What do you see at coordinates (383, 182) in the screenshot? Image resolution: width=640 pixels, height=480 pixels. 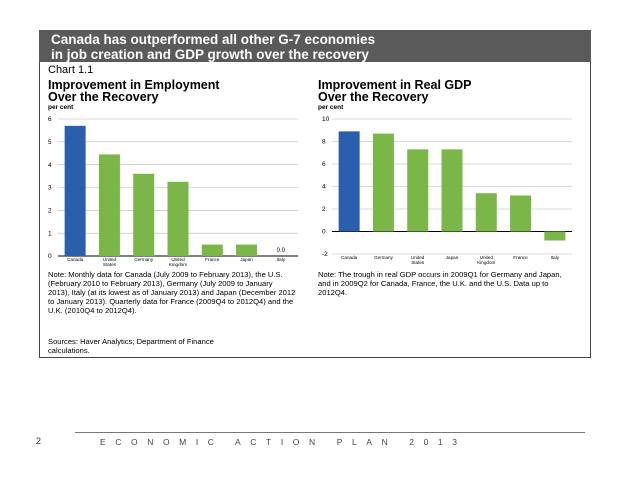 I see `gdp-bar-germany` at bounding box center [383, 182].